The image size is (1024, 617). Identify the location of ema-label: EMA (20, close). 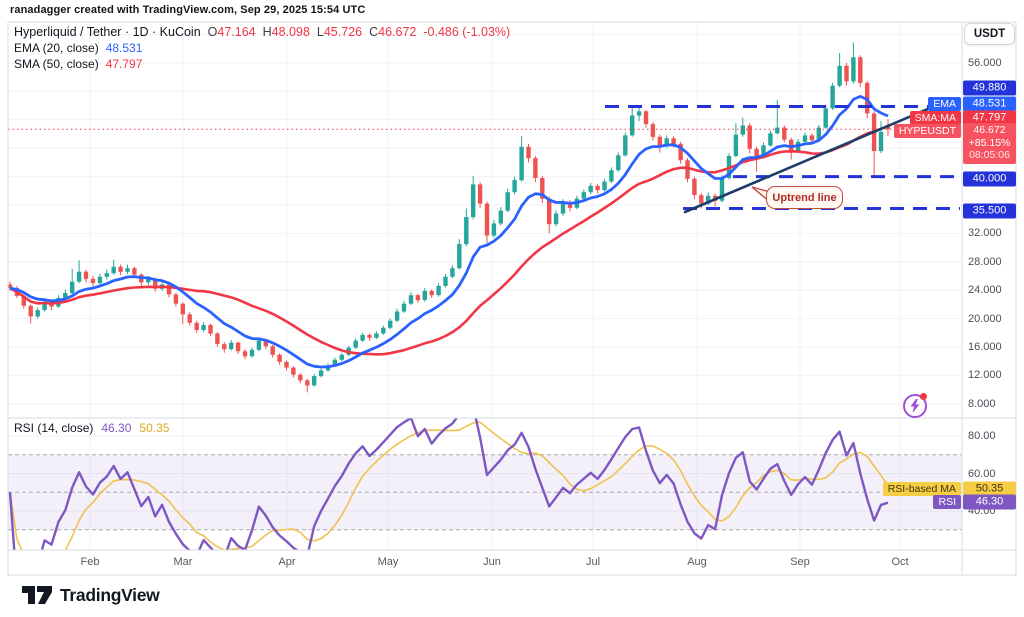
(56, 48).